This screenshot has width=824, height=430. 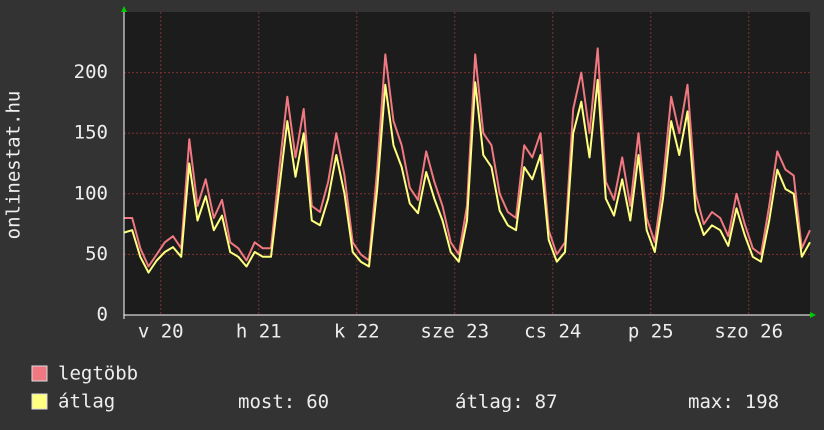 I want to click on x-tick-label: szo 26, so click(x=748, y=332).